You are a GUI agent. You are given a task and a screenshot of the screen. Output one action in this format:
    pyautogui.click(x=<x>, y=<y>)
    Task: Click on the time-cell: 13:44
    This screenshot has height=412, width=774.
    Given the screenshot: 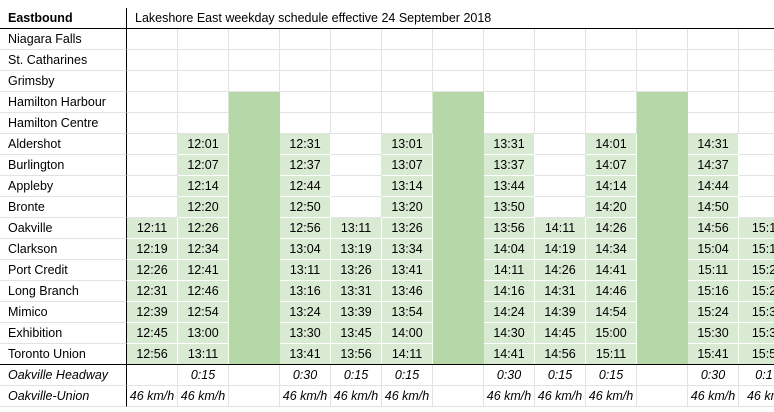 What is the action you would take?
    pyautogui.click(x=509, y=186)
    